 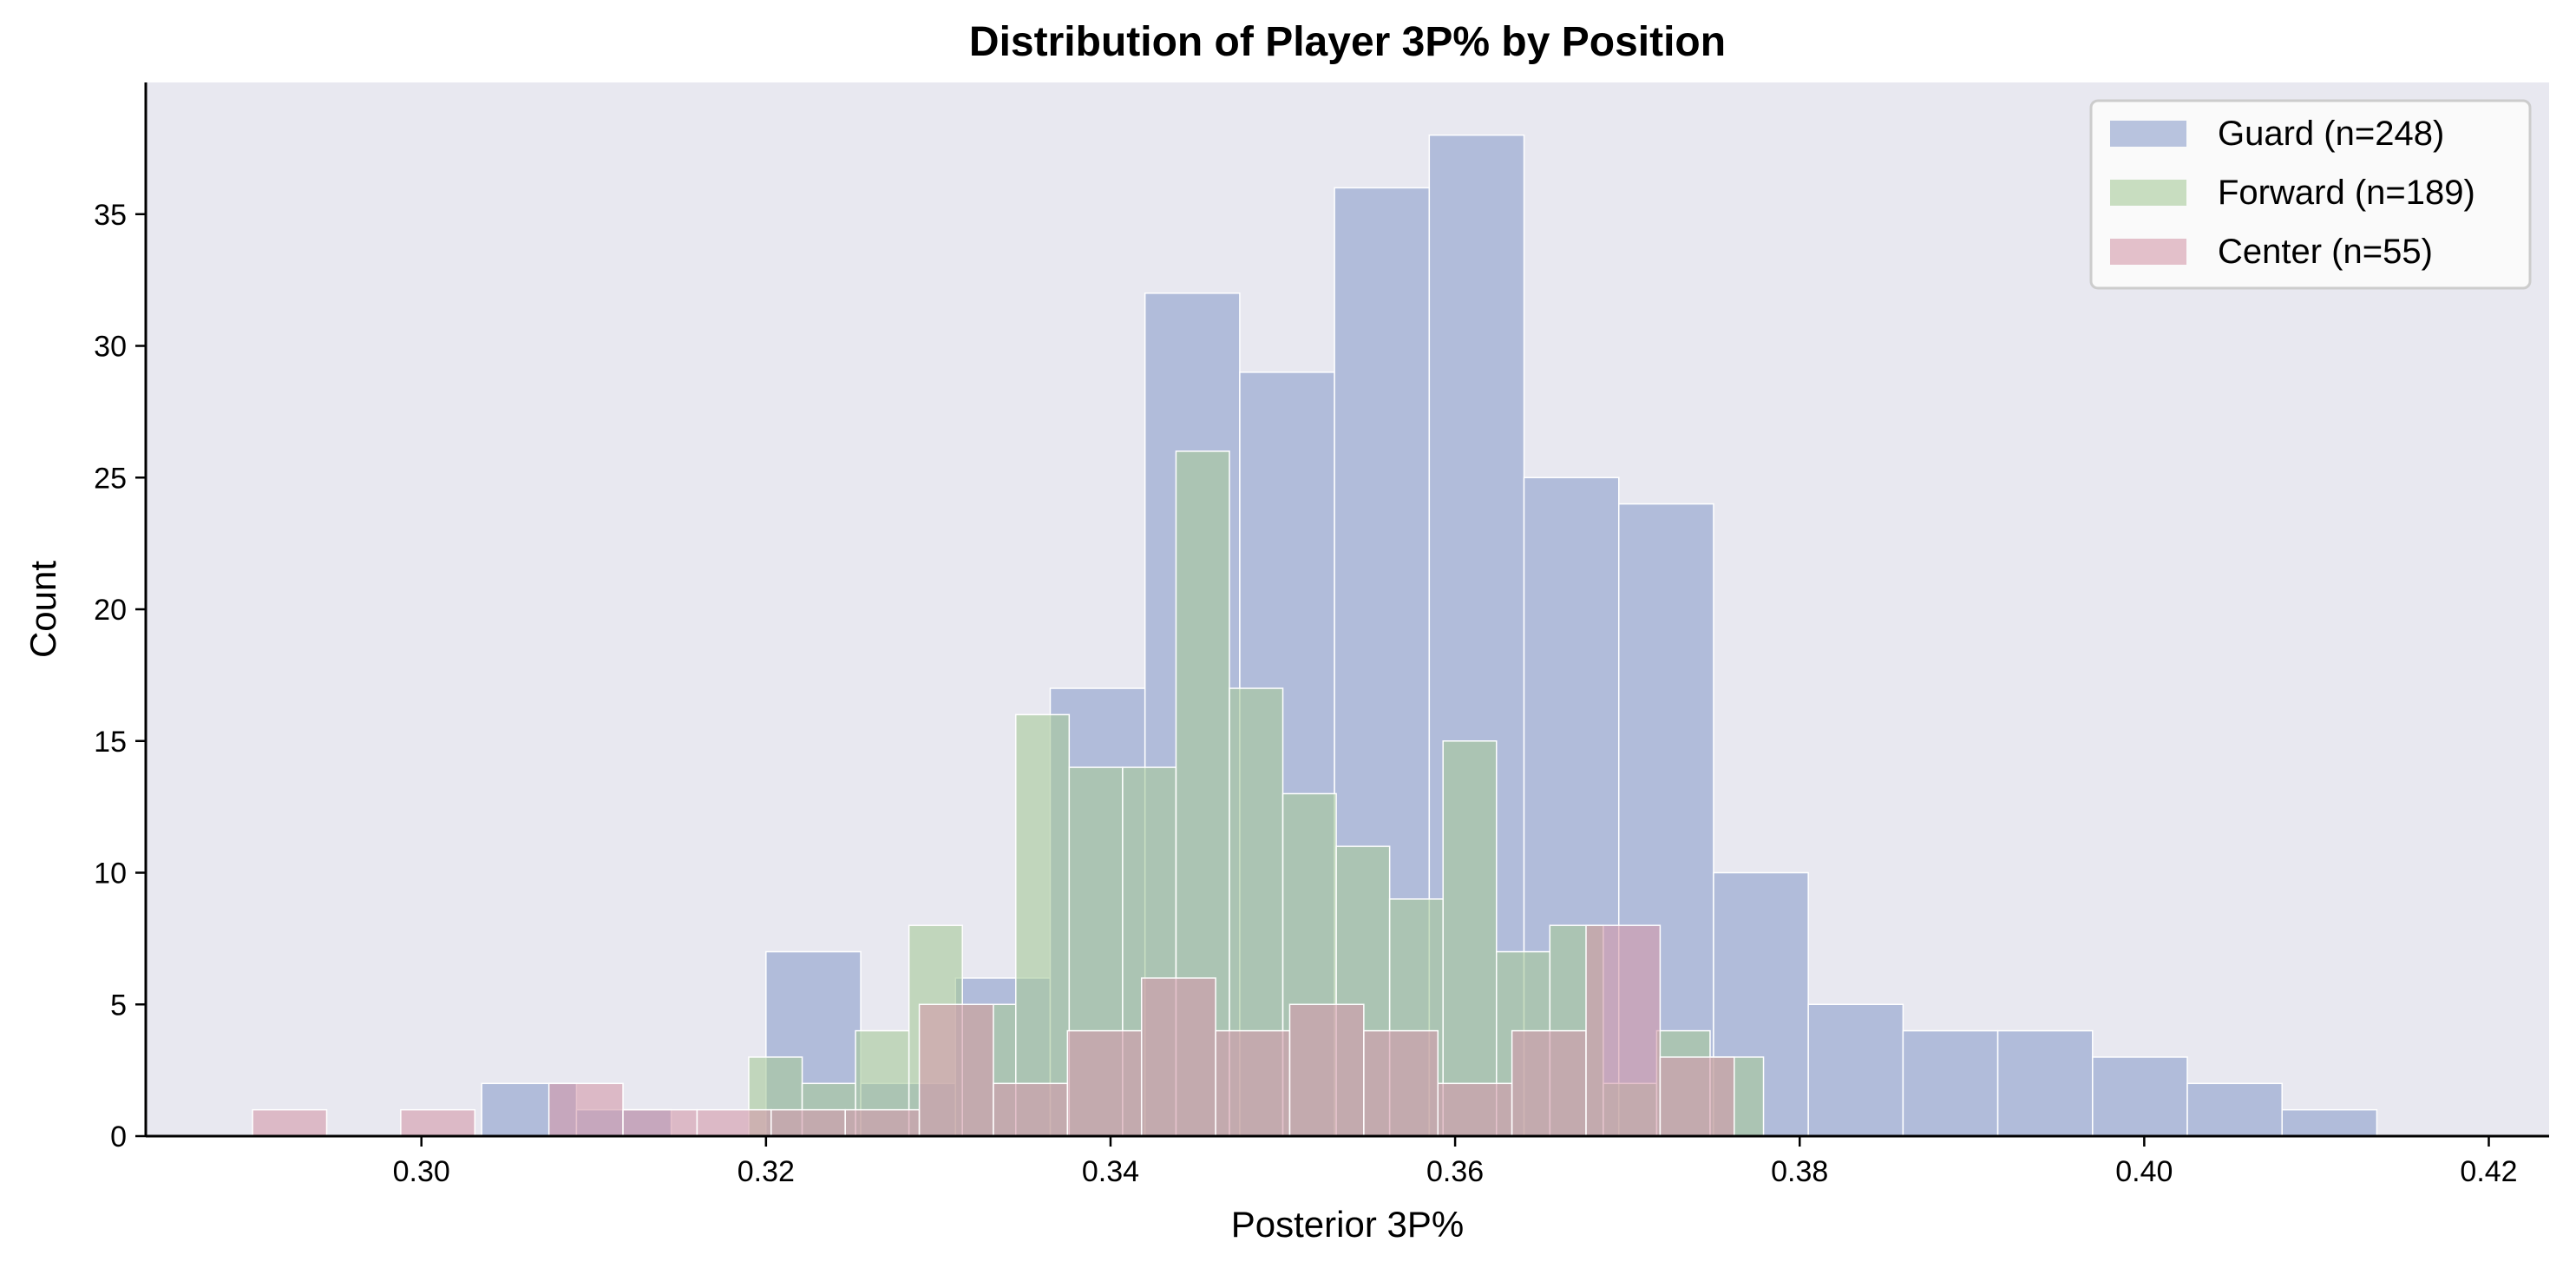 I want to click on y-axis-label: Count, so click(x=43, y=609).